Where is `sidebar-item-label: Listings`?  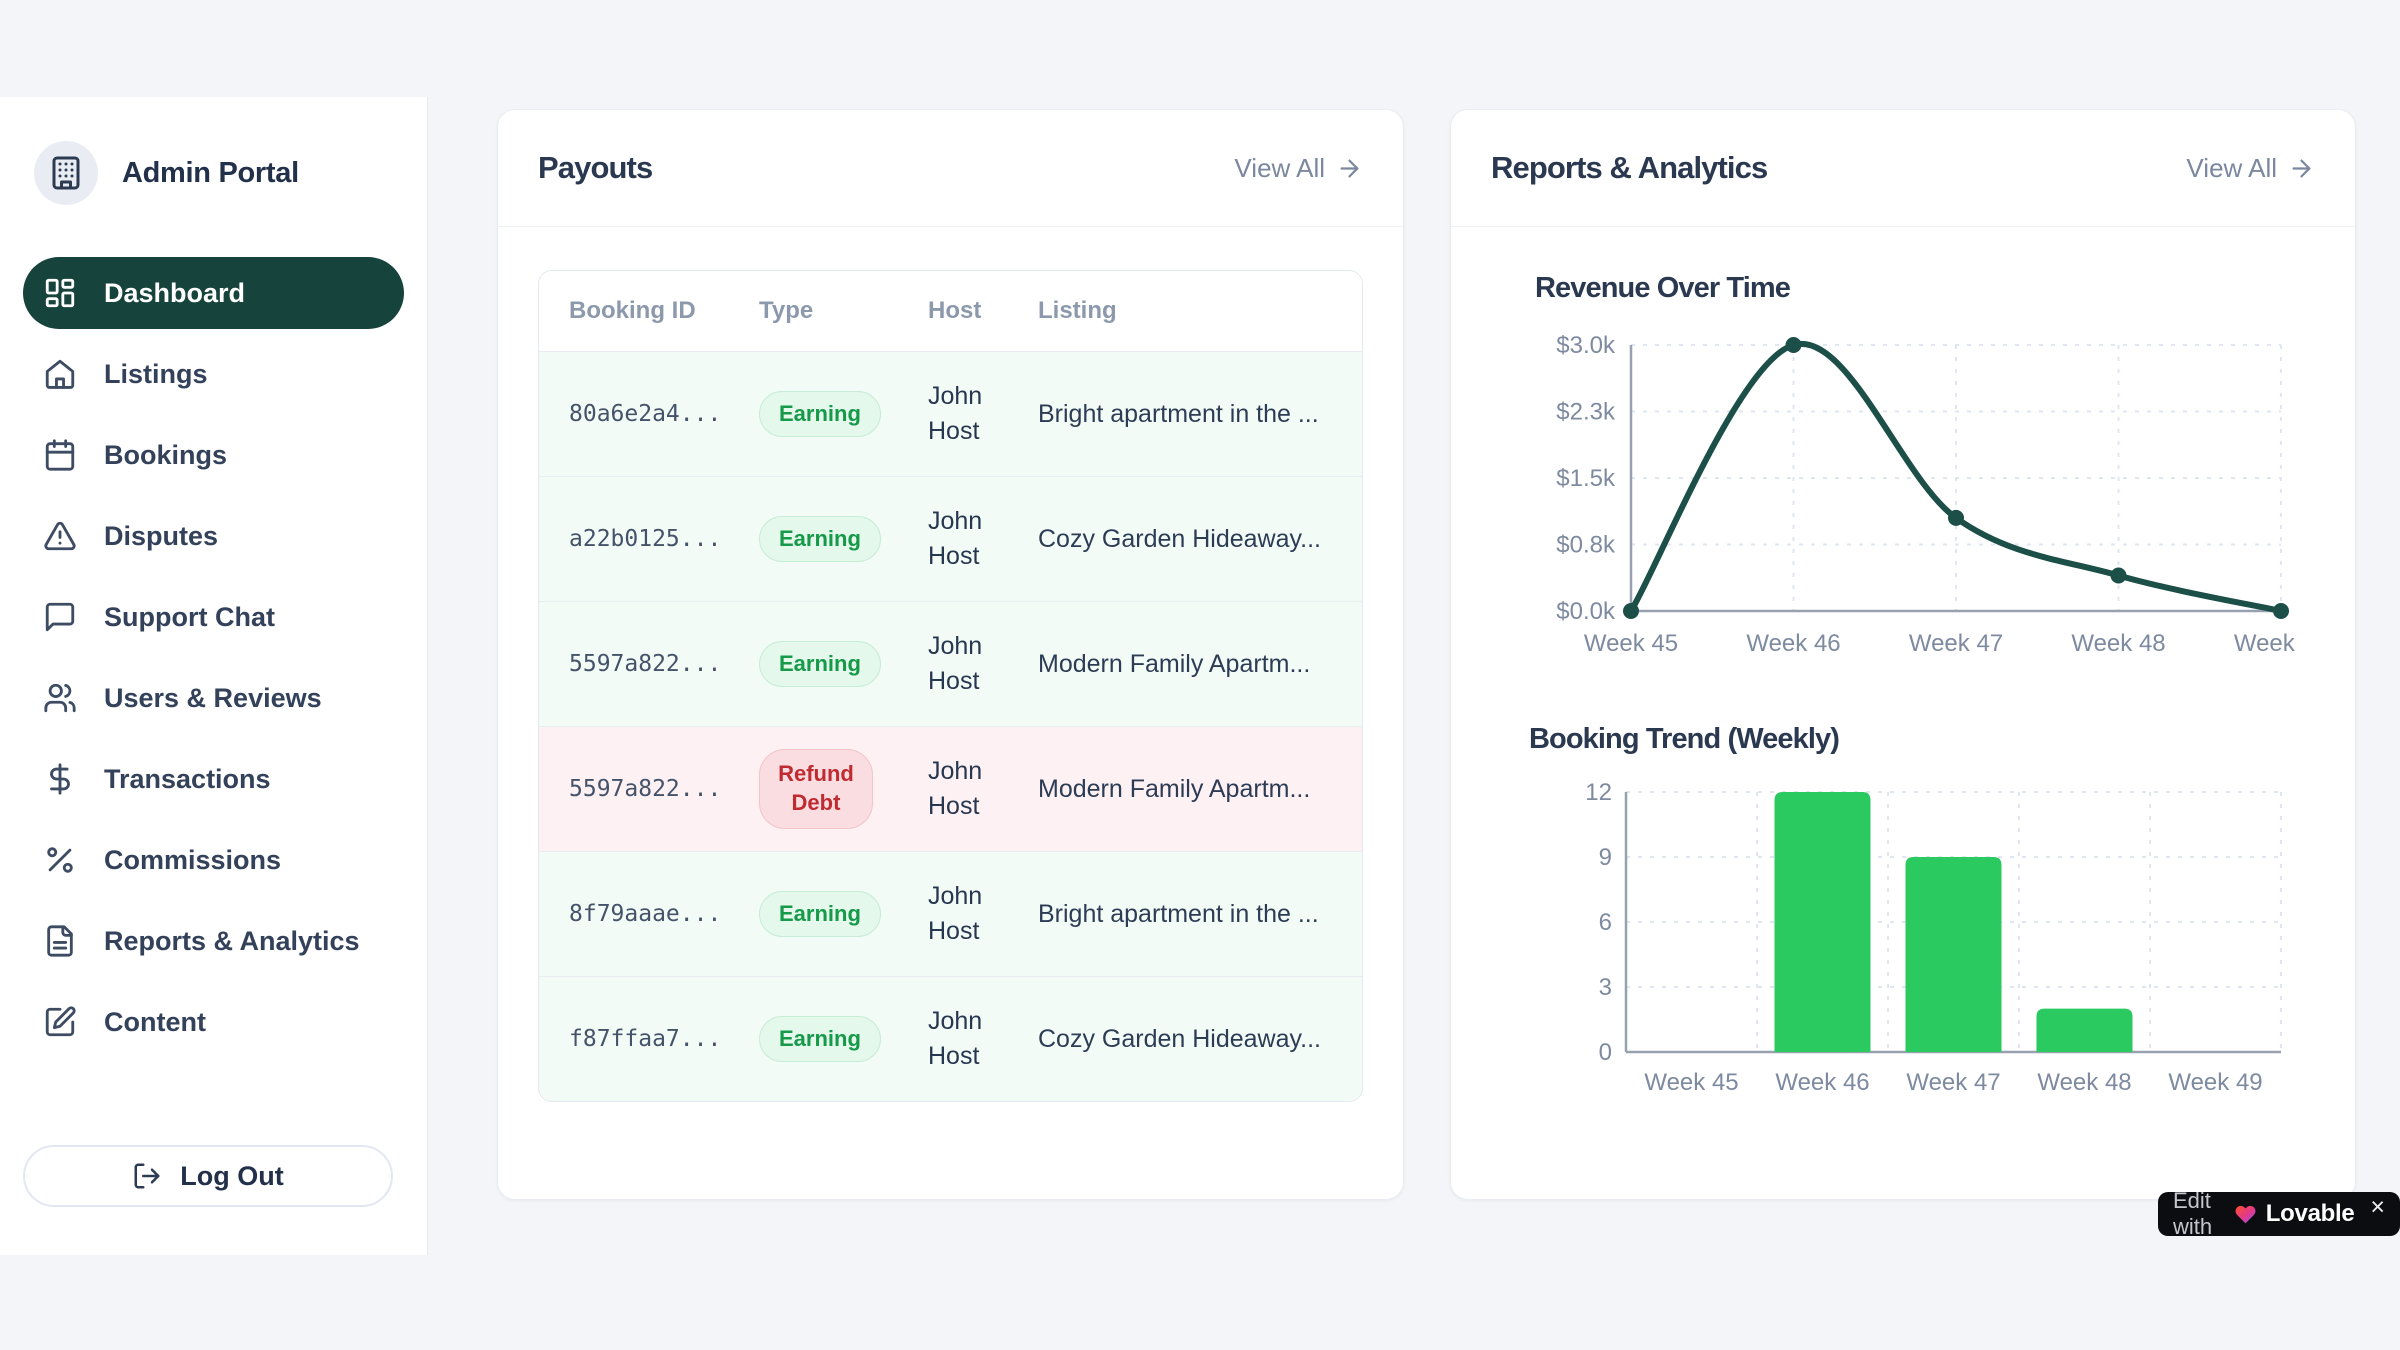
sidebar-item-label: Listings is located at coordinates (156, 373).